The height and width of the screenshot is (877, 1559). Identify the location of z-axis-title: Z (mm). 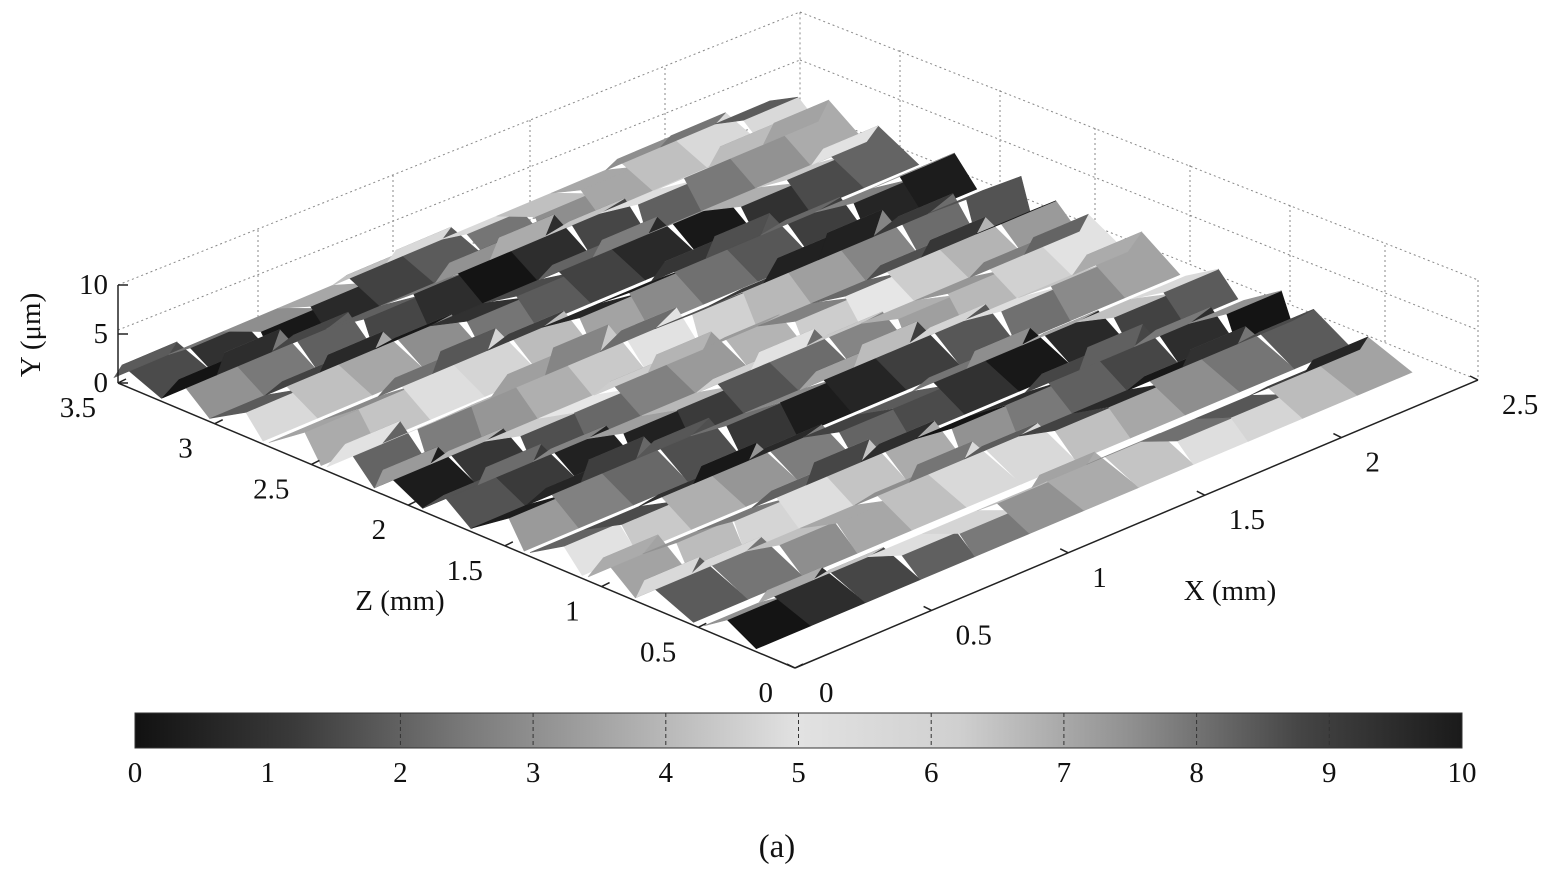
(399, 601).